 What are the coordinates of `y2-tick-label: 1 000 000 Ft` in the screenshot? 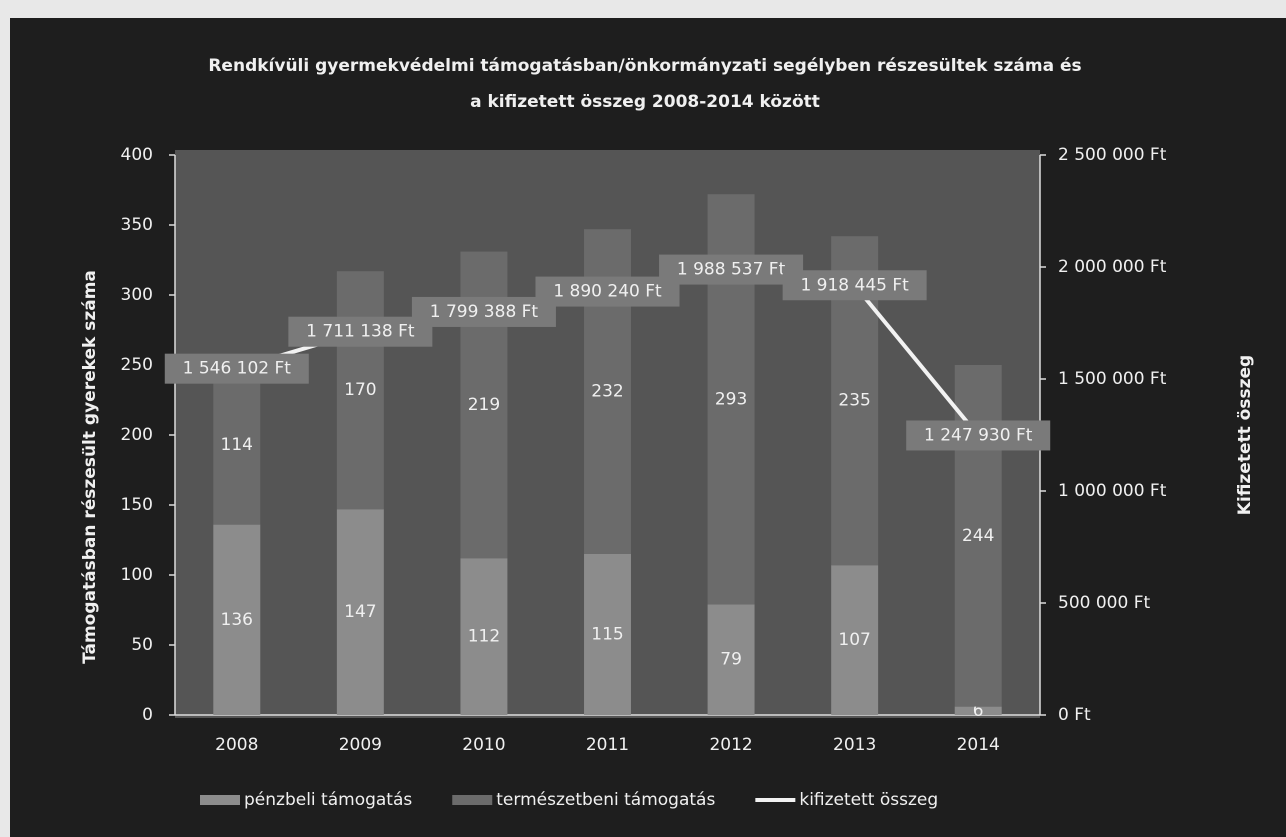 It's located at (1112, 491).